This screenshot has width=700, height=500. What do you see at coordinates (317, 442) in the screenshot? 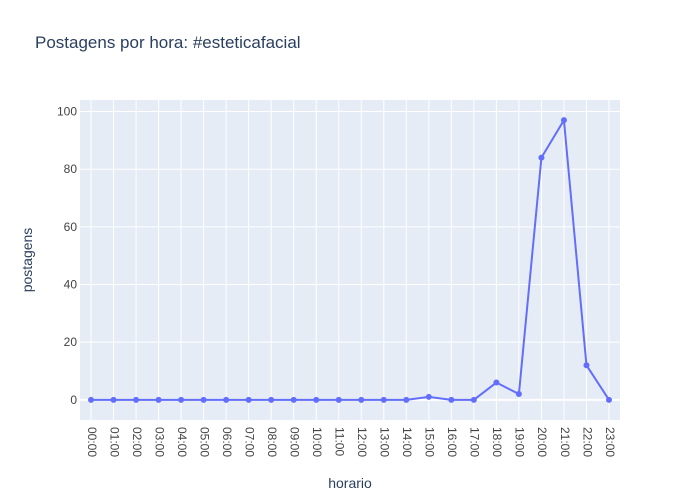
I see `x-tick-label: 10:00` at bounding box center [317, 442].